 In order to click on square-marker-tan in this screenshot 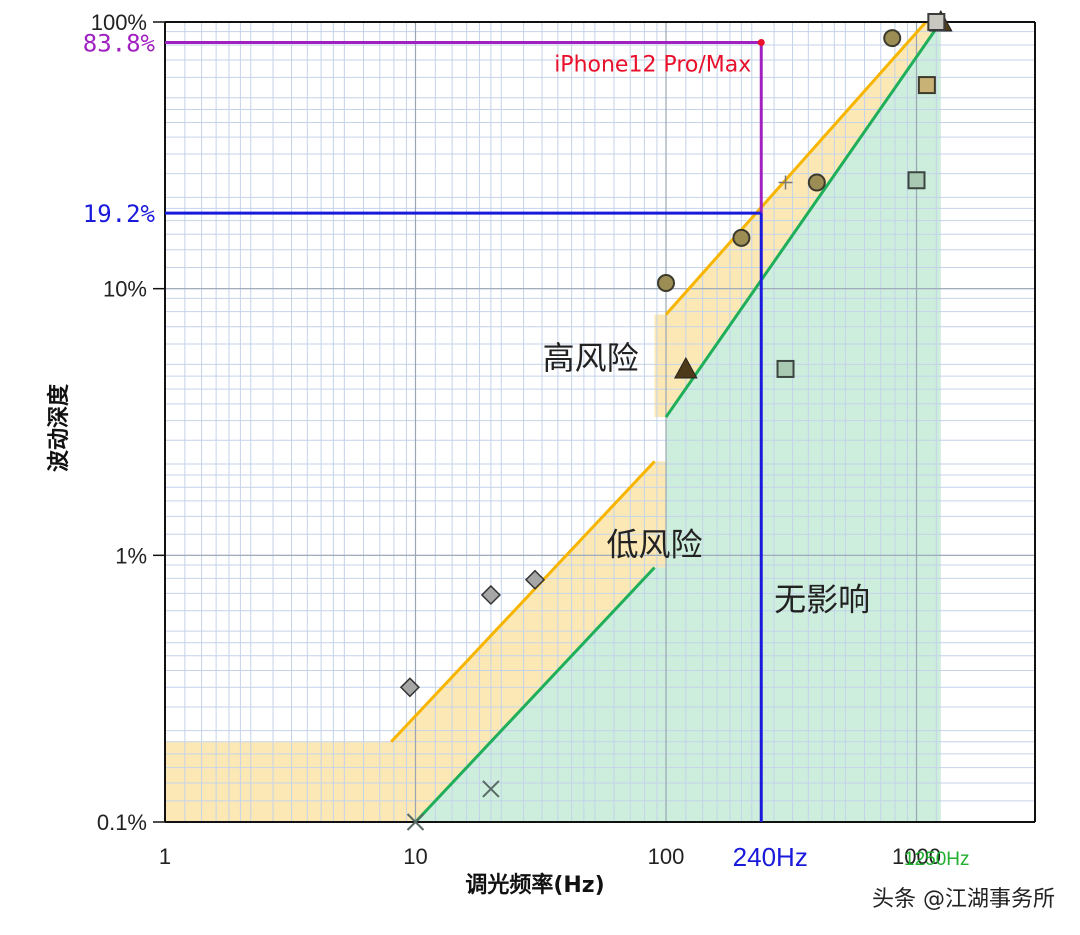, I will do `click(926, 85)`.